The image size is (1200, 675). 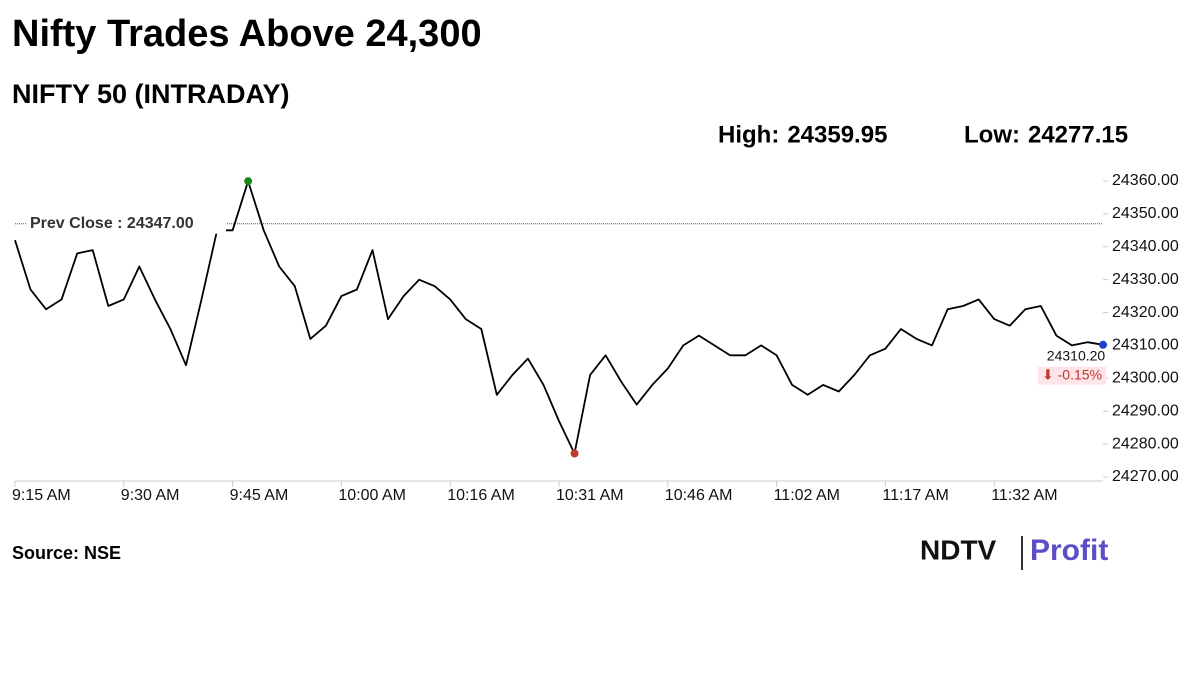 What do you see at coordinates (1145, 378) in the screenshot?
I see `y-tick-label: 24300.00` at bounding box center [1145, 378].